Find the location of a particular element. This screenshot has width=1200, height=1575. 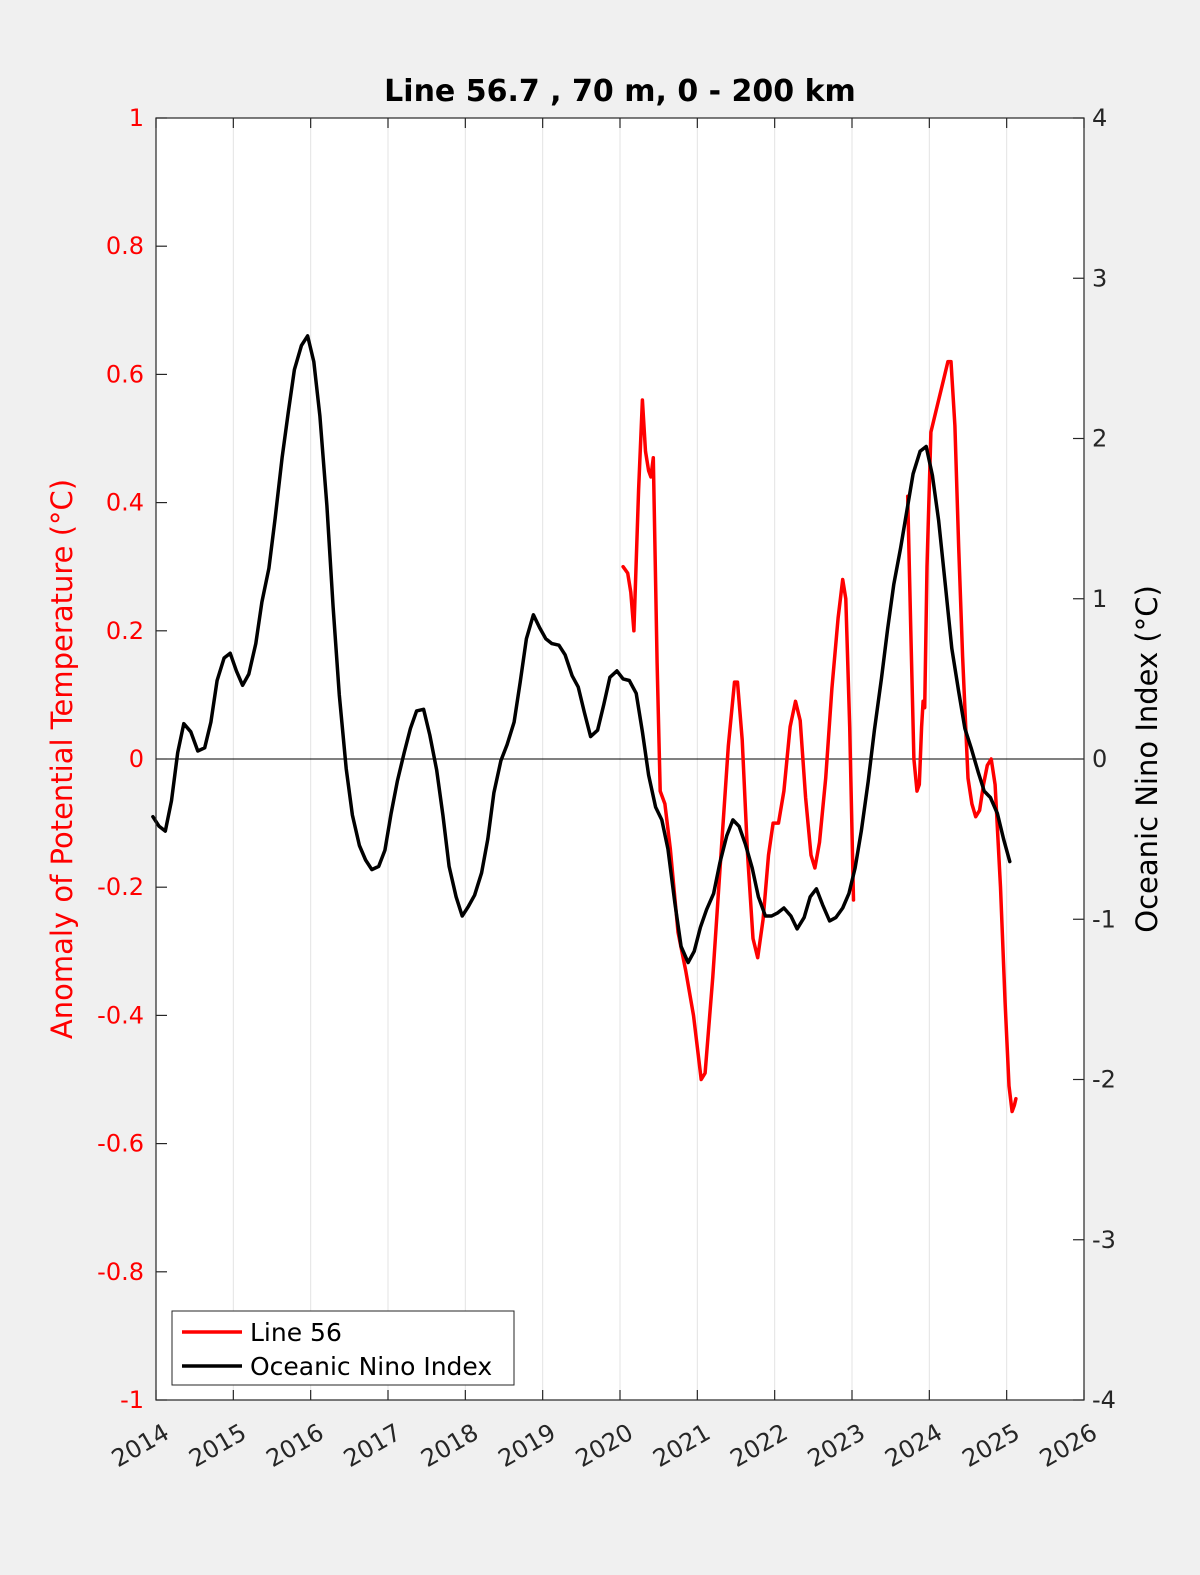

y-right-tick-label-3: -3 is located at coordinates (1104, 1240).